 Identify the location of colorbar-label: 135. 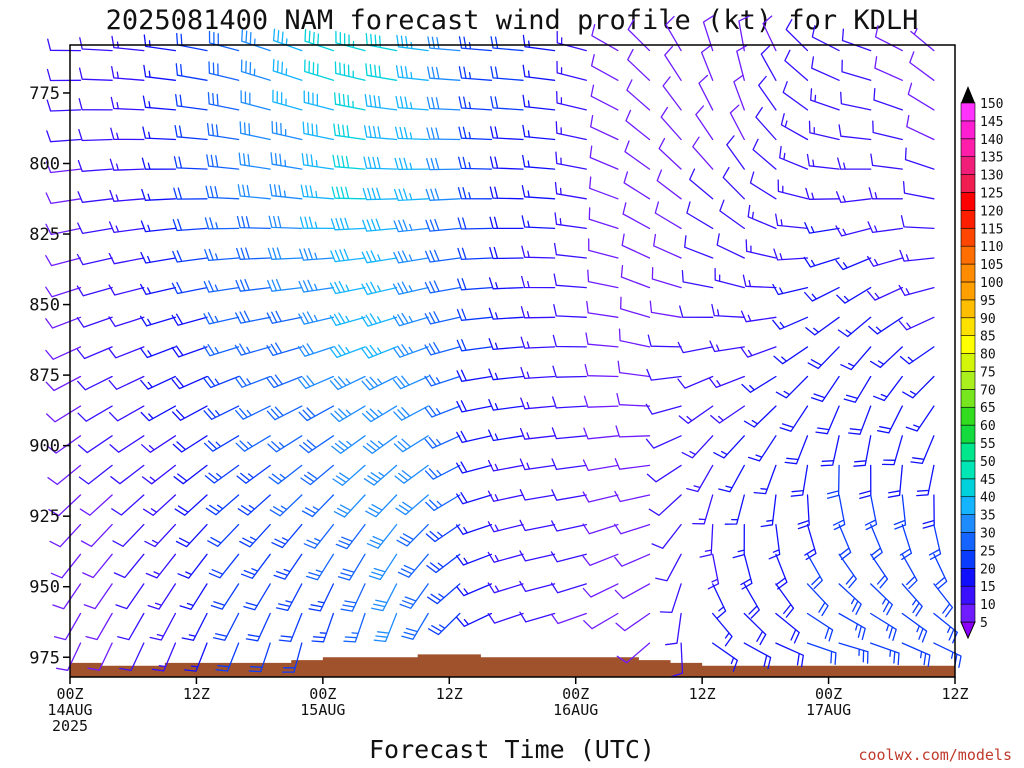
(991, 158).